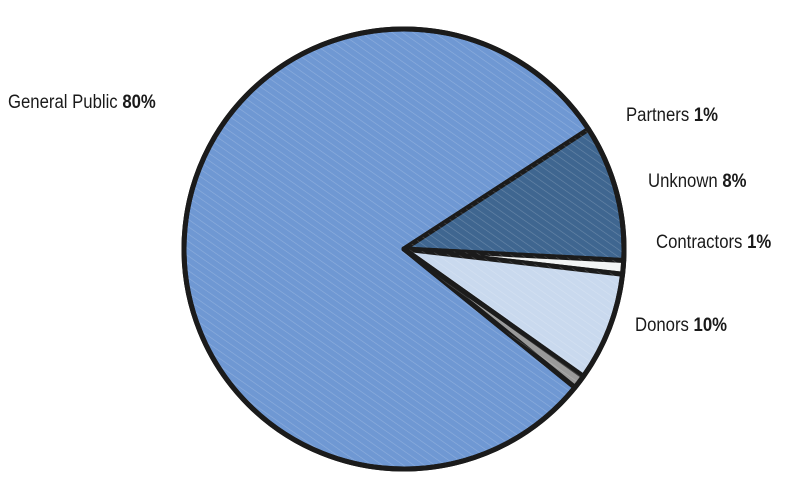  I want to click on pie-slice-texture-unknown, so click(513, 313).